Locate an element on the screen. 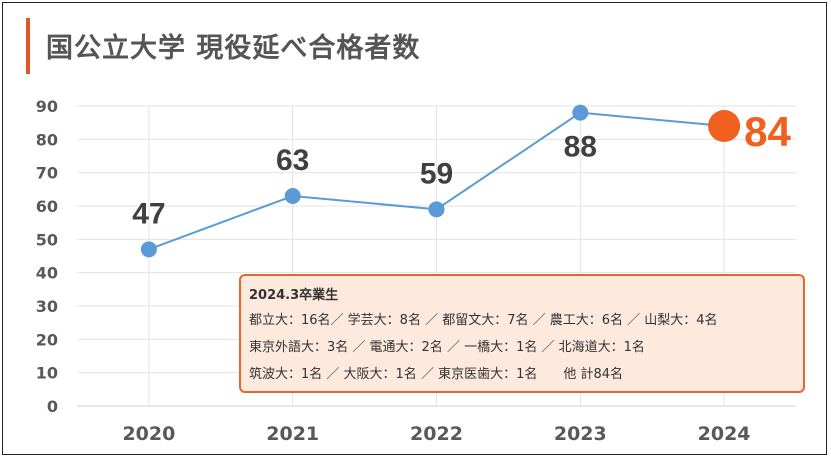  x-tick-label: 2020 is located at coordinates (148, 434).